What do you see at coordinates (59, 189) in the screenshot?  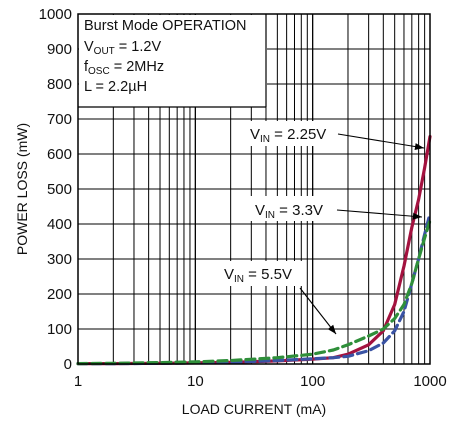 I see `y-tick-label: 500` at bounding box center [59, 189].